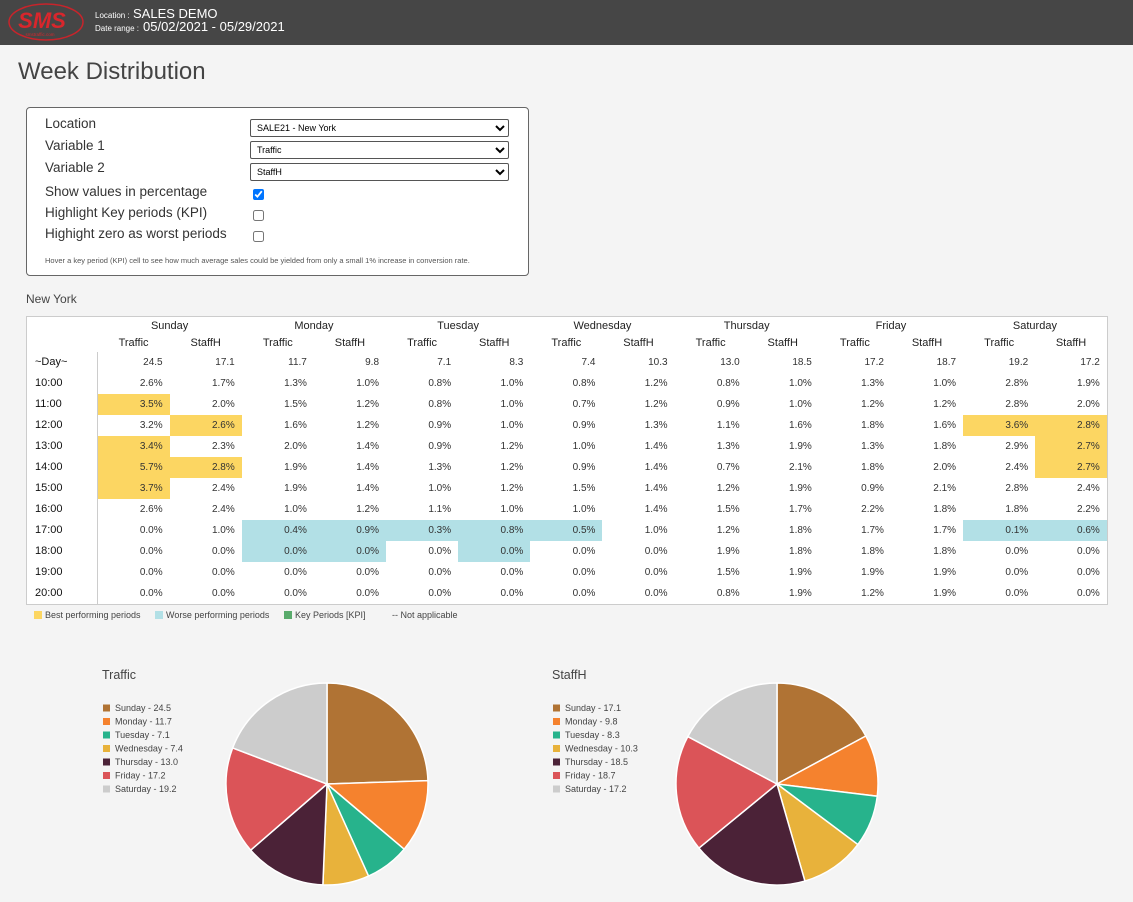 The height and width of the screenshot is (902, 1133). I want to click on legend-label: Wednesday - 10.3, so click(601, 749).